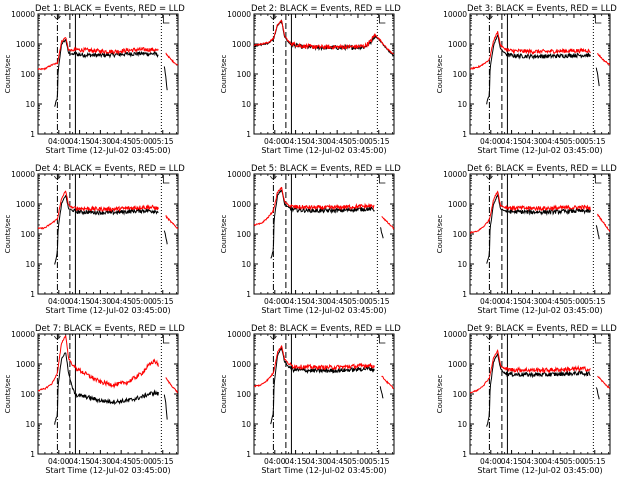 This screenshot has width=640, height=480. I want to click on panel-title: Det 5: BLACK = Events, RED = LLD, so click(326, 169).